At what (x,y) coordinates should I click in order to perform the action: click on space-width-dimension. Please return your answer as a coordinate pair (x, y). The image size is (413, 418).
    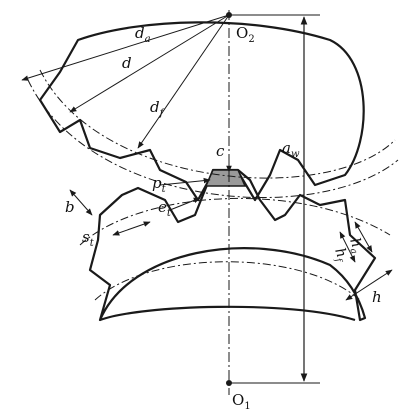
    Looking at the image, I should click on (185, 204).